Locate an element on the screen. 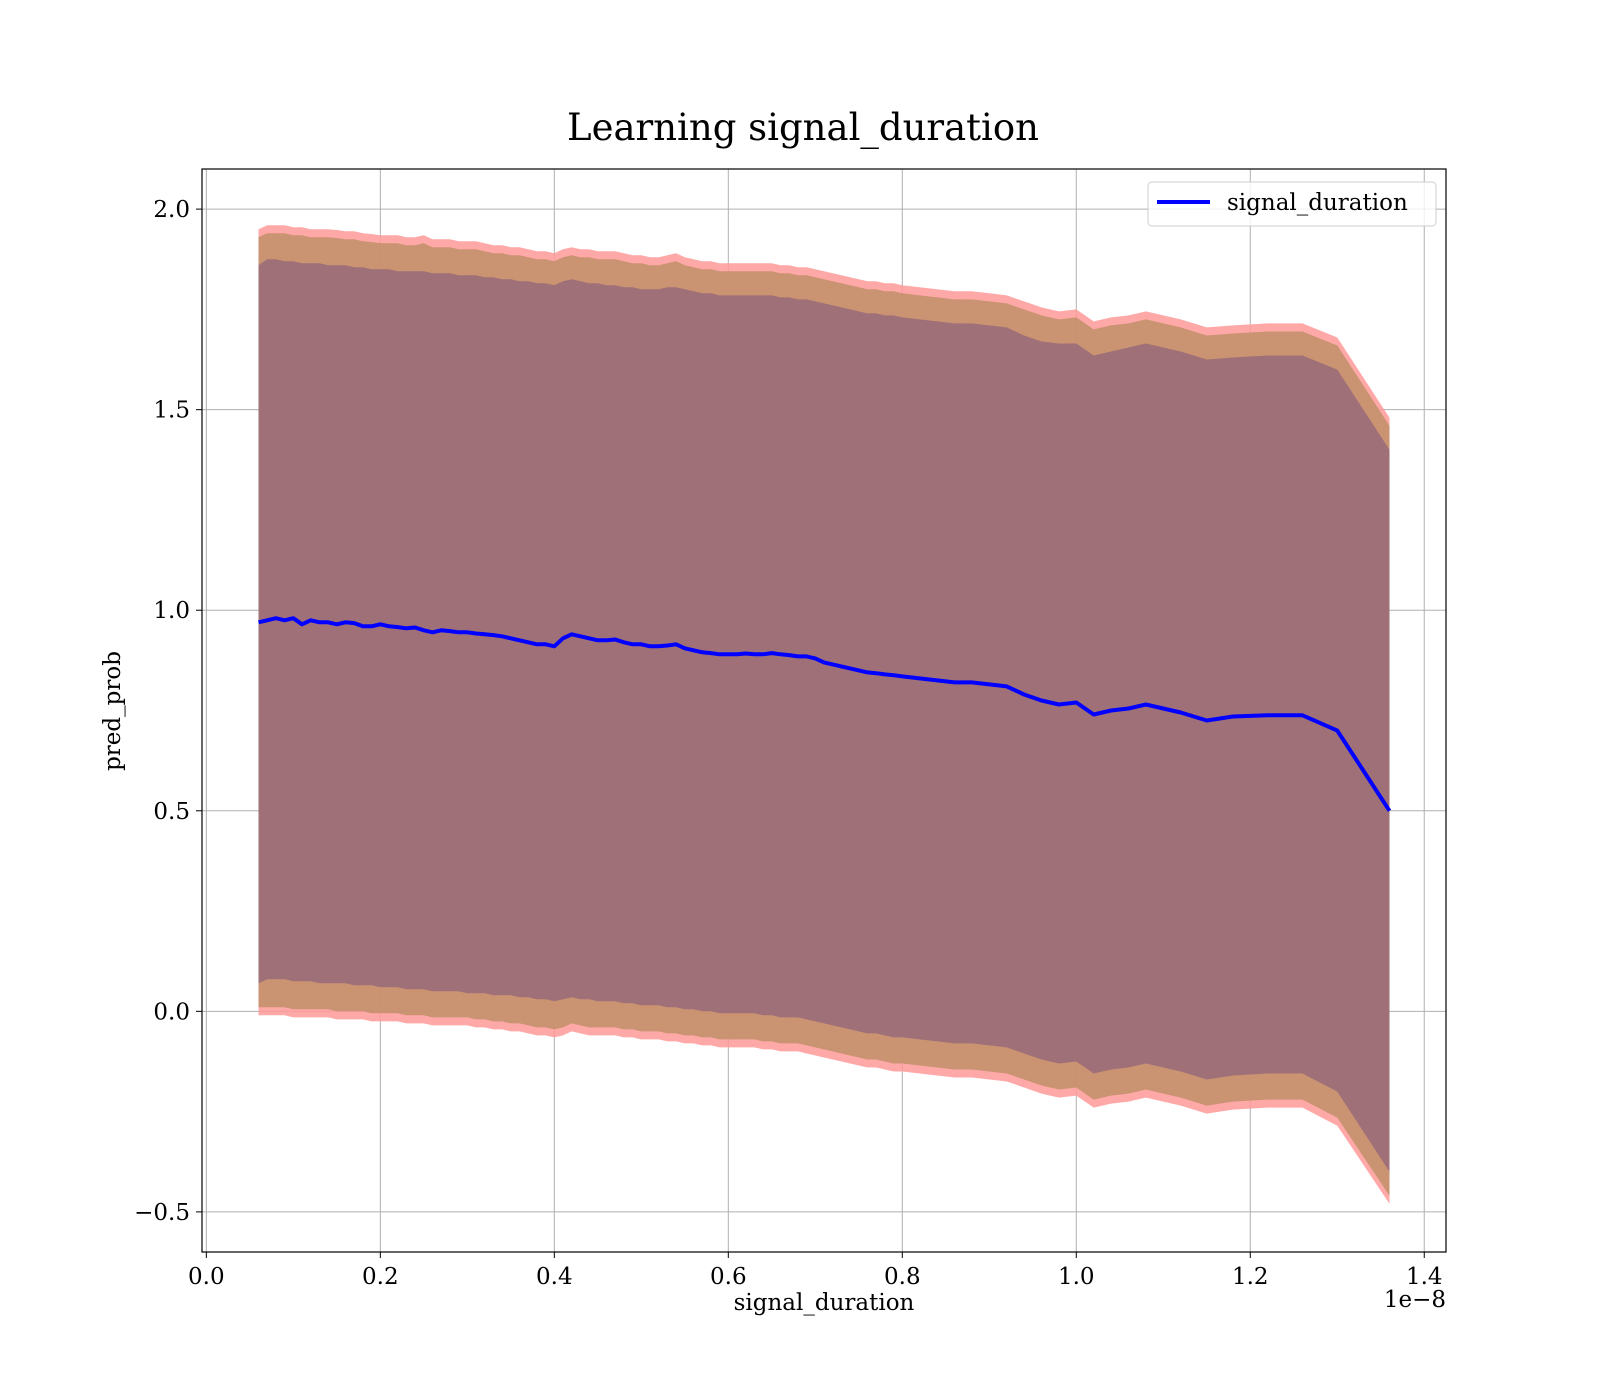 This screenshot has width=1600, height=1400. legend-label: signal_duration is located at coordinates (1317, 203).